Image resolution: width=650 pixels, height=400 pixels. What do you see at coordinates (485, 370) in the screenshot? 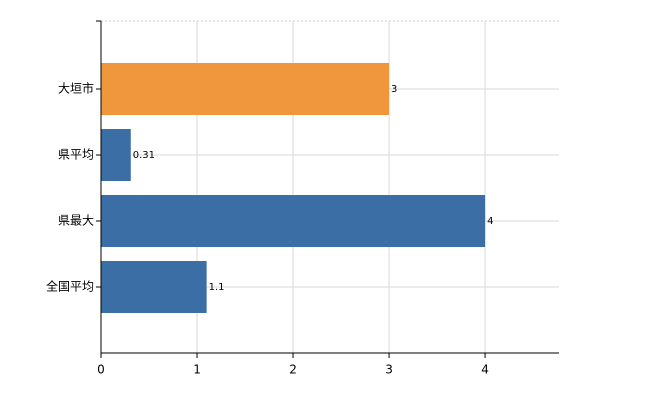
I see `x-tick-label: 4` at bounding box center [485, 370].